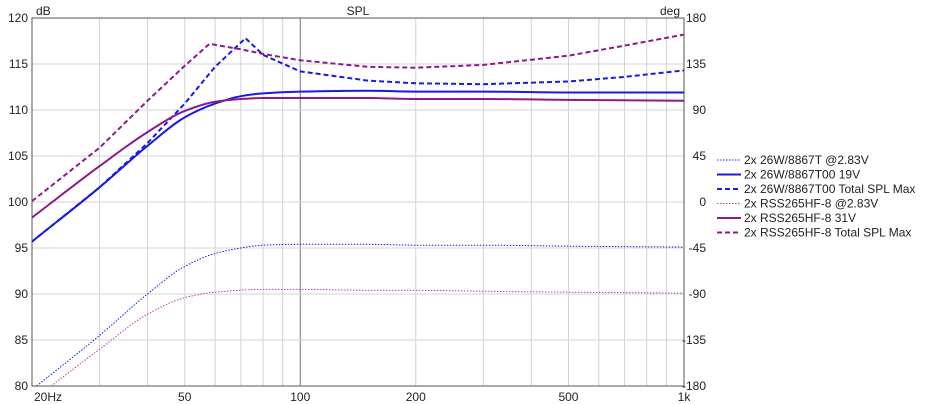 The width and height of the screenshot is (940, 404). I want to click on y-tick-label-right: -135, so click(694, 340).